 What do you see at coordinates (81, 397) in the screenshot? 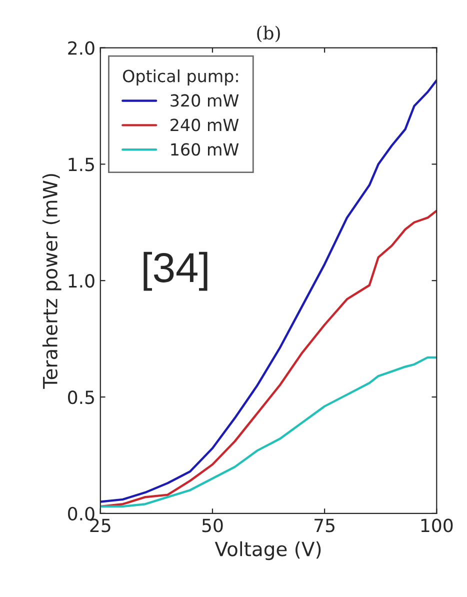
I see `y-tick-label: 0.5` at bounding box center [81, 397].